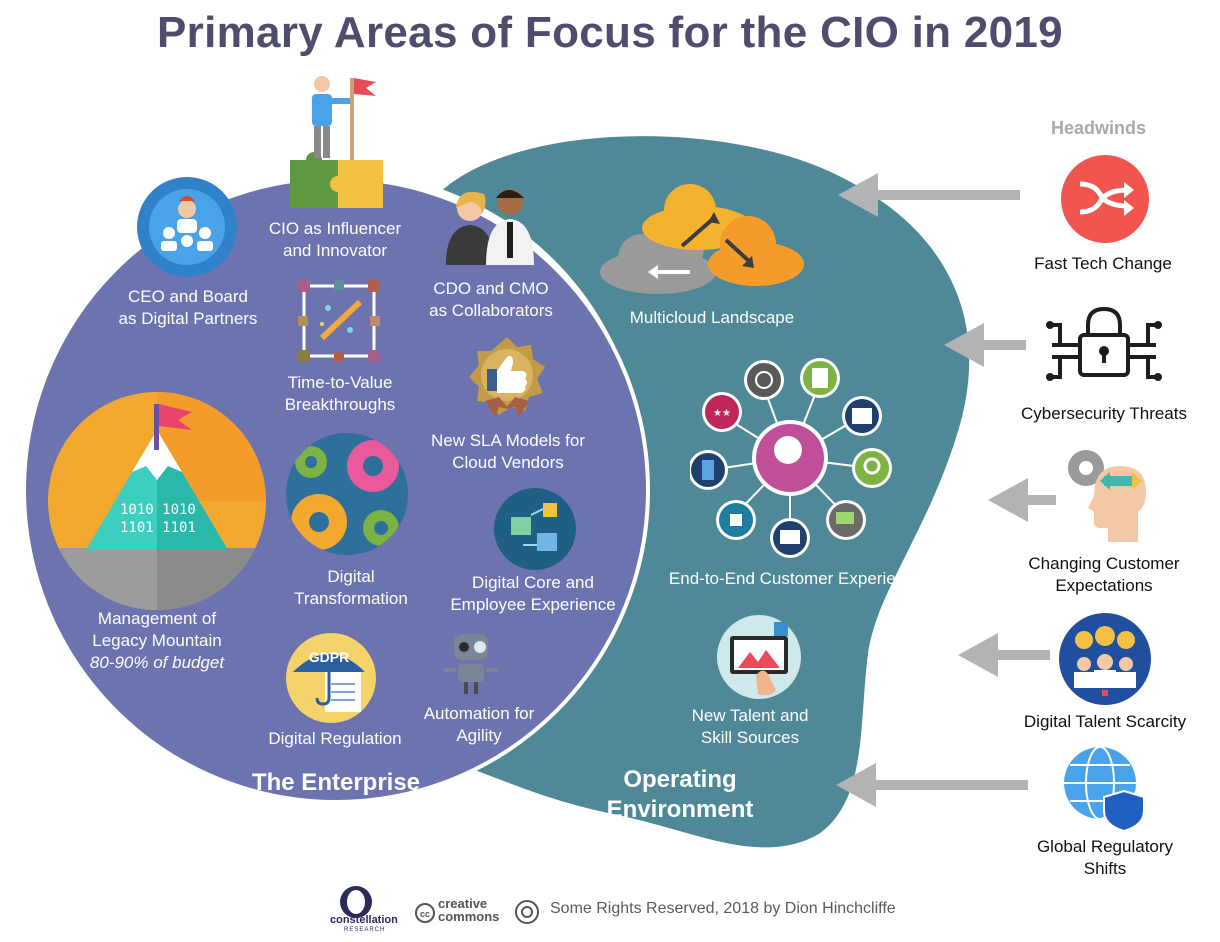 This screenshot has height=942, width=1220. Describe the element at coordinates (329, 657) in the screenshot. I see `gdpr-text: GDPR` at that location.